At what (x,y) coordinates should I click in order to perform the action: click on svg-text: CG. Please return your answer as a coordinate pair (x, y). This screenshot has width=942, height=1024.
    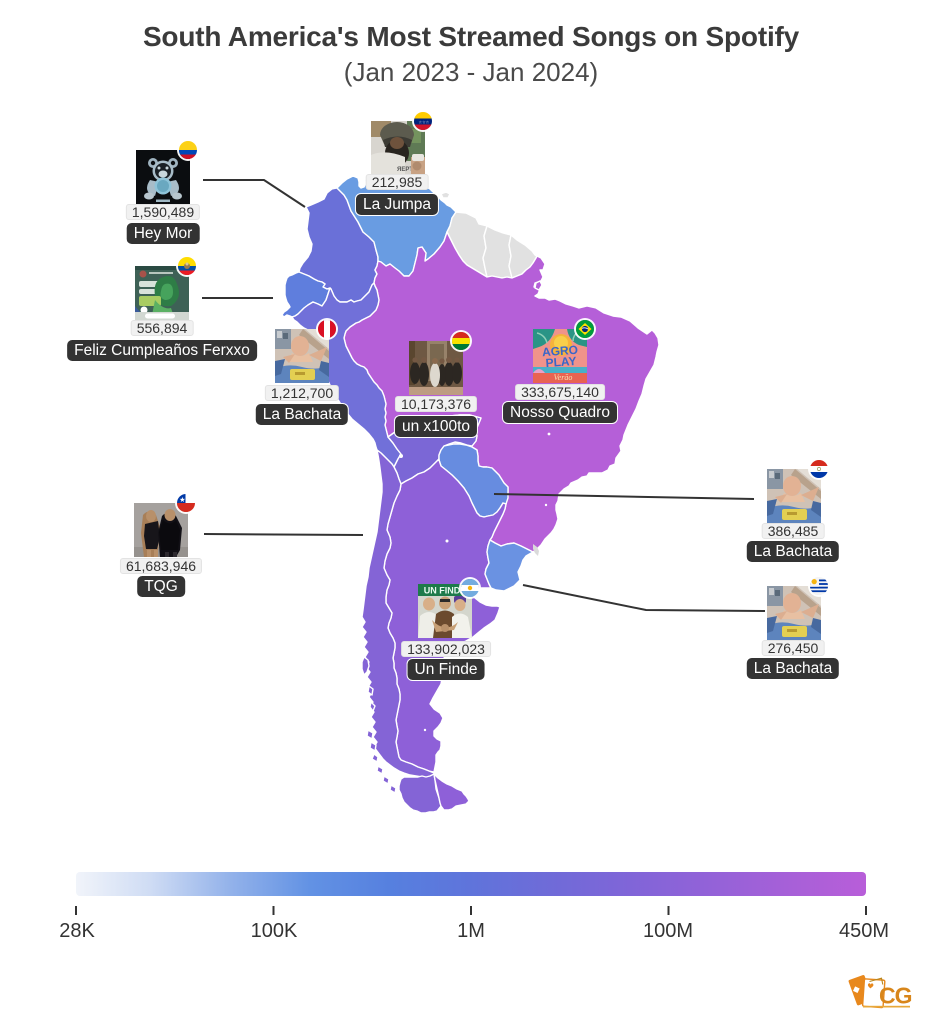
    Looking at the image, I should click on (895, 996).